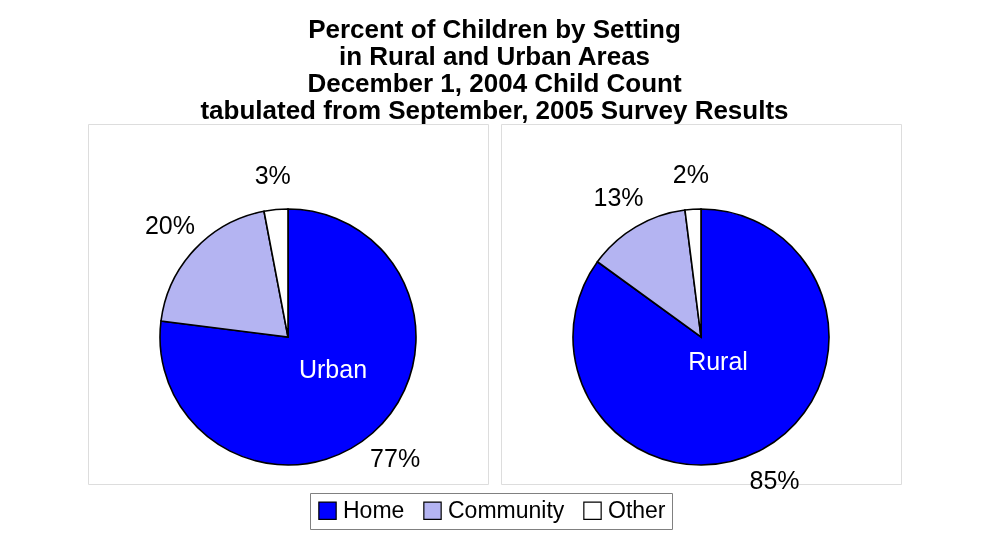  What do you see at coordinates (395, 457) in the screenshot?
I see `data-label: 77%` at bounding box center [395, 457].